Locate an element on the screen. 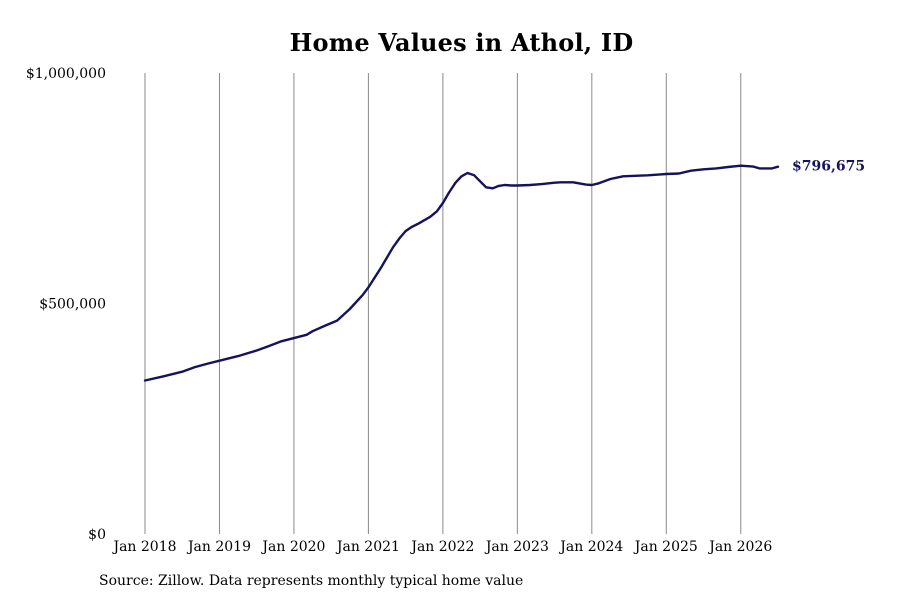  x-tick-label-2: Jan 2020 is located at coordinates (292, 547).